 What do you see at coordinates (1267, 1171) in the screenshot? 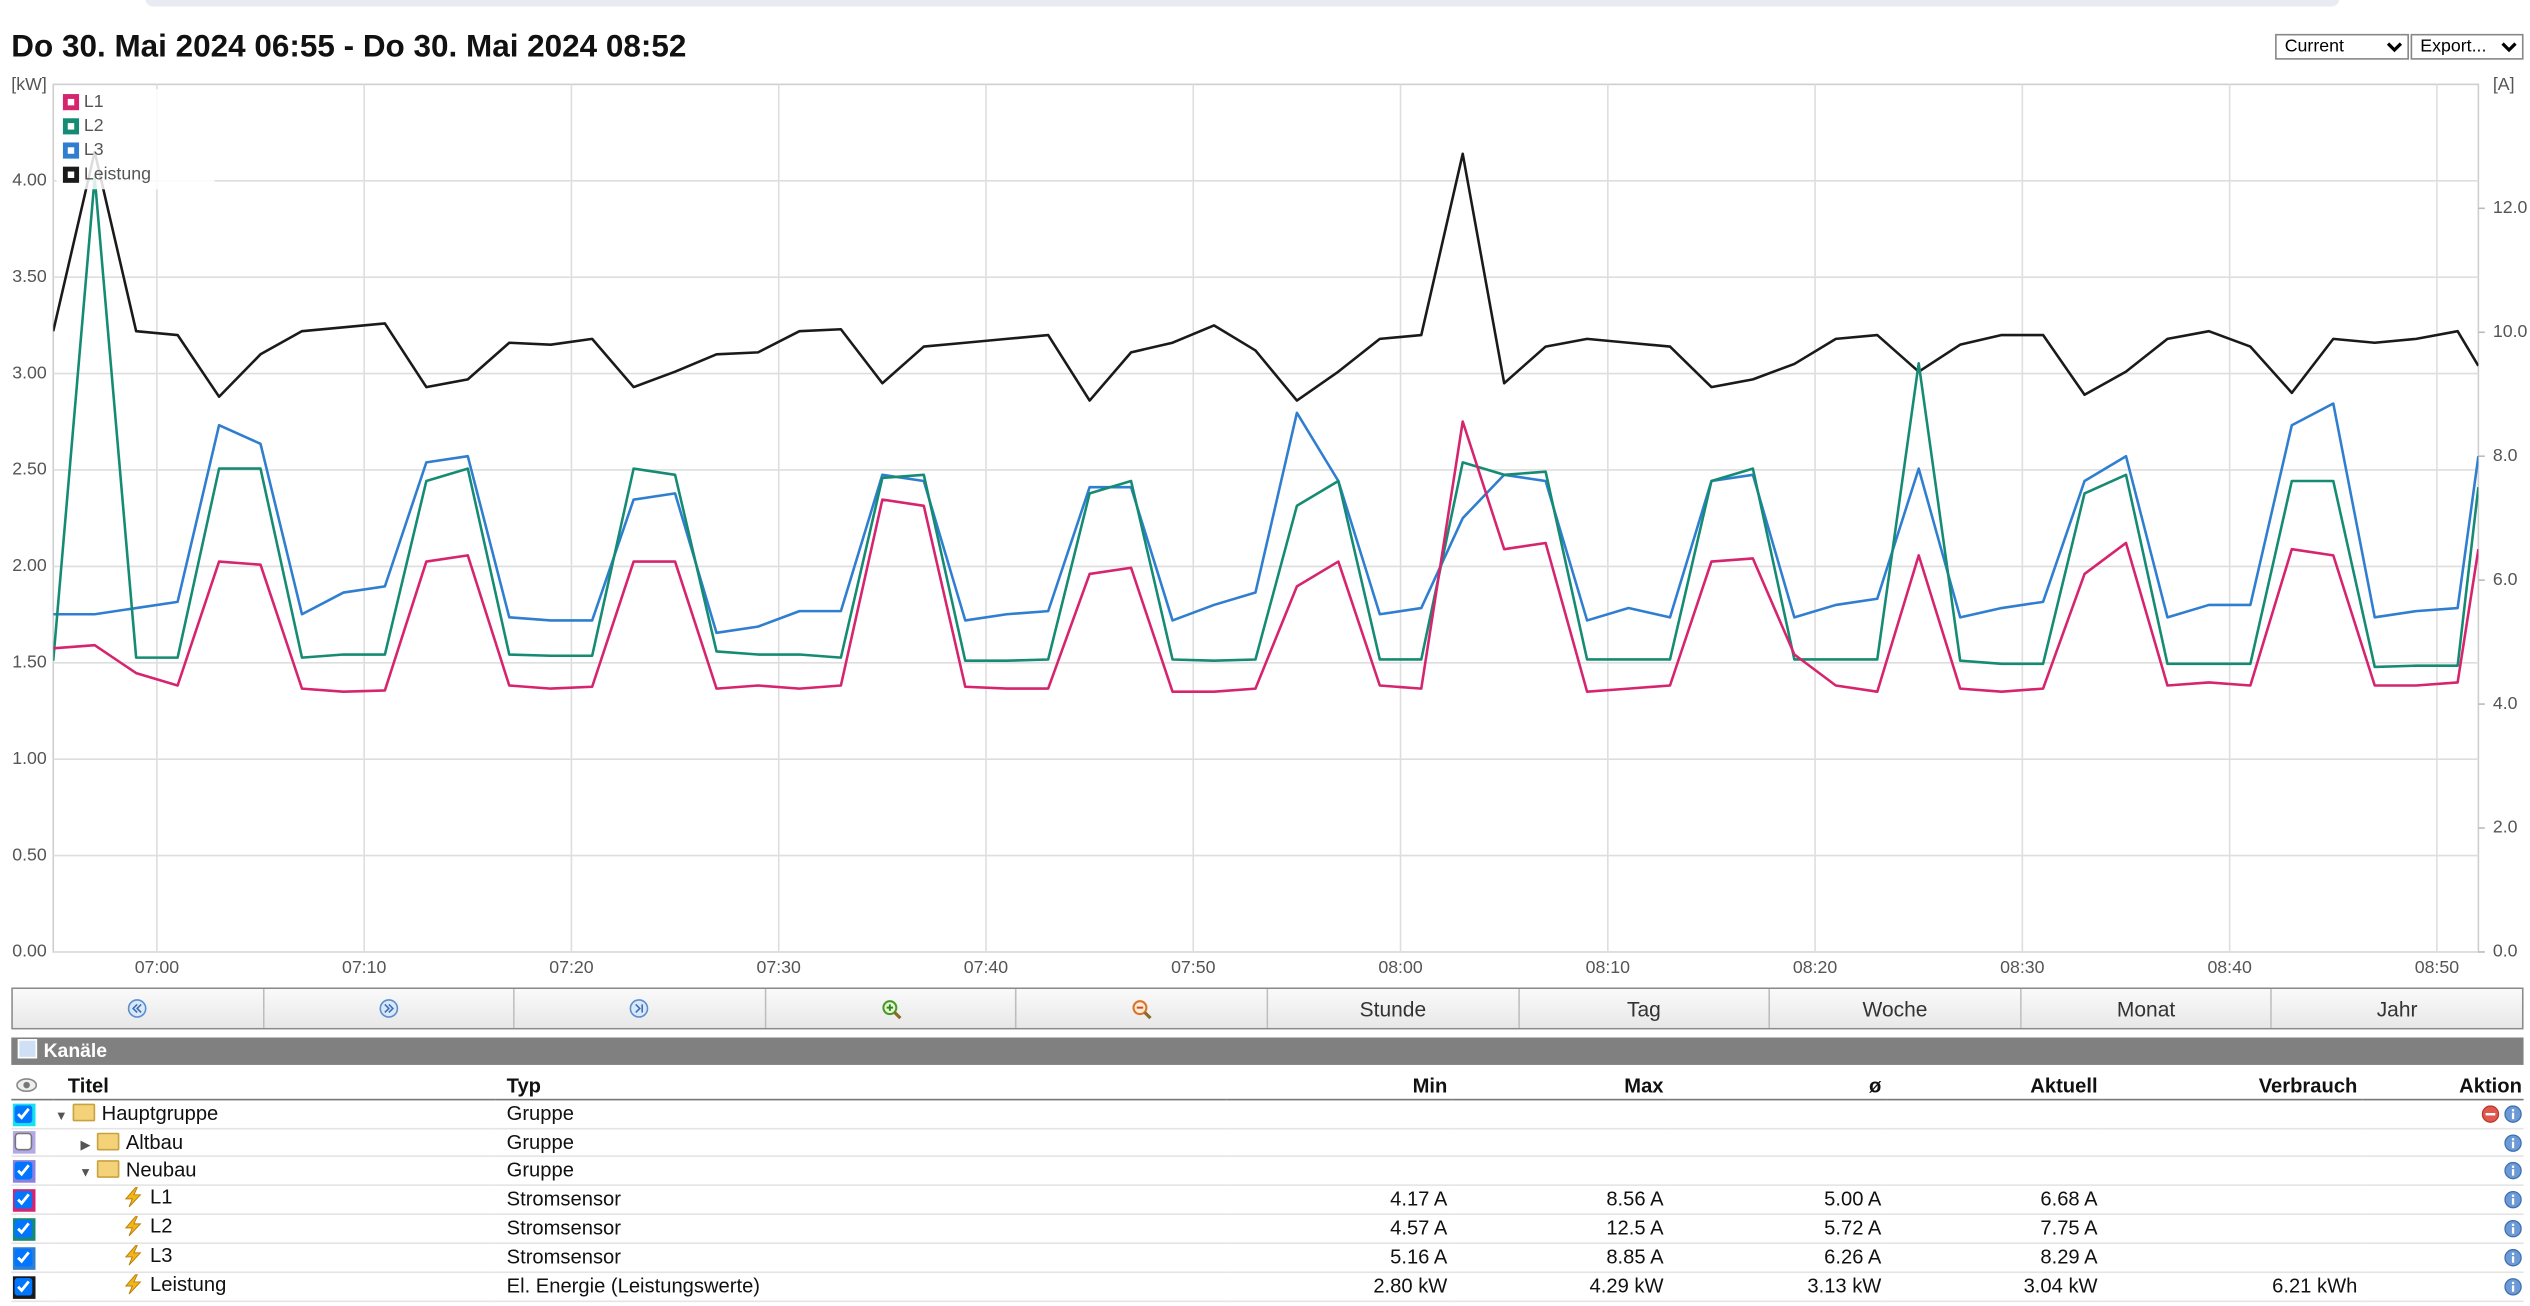
I see `channel-row: ▼ Neubau Gruppe` at bounding box center [1267, 1171].